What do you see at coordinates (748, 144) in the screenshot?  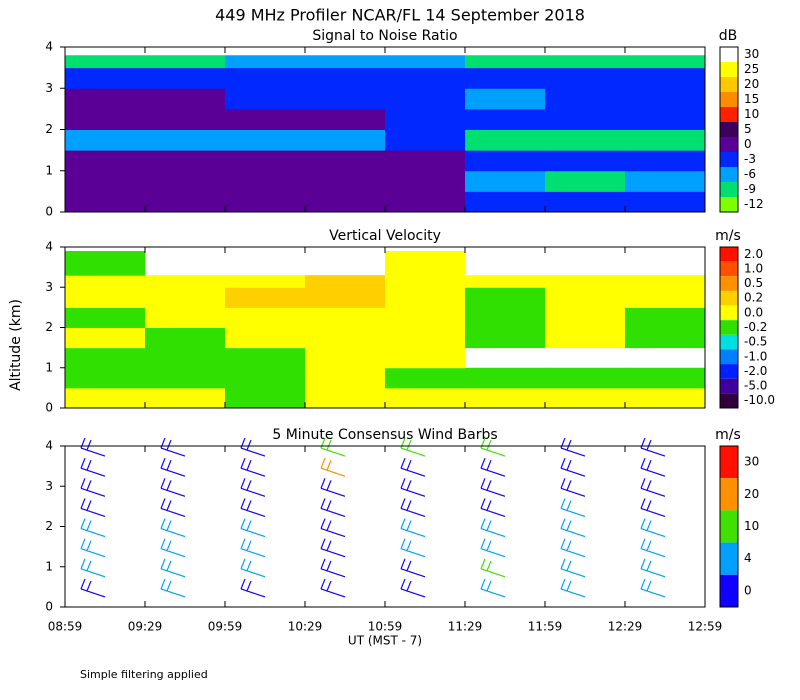 I see `colorbar-label: 0` at bounding box center [748, 144].